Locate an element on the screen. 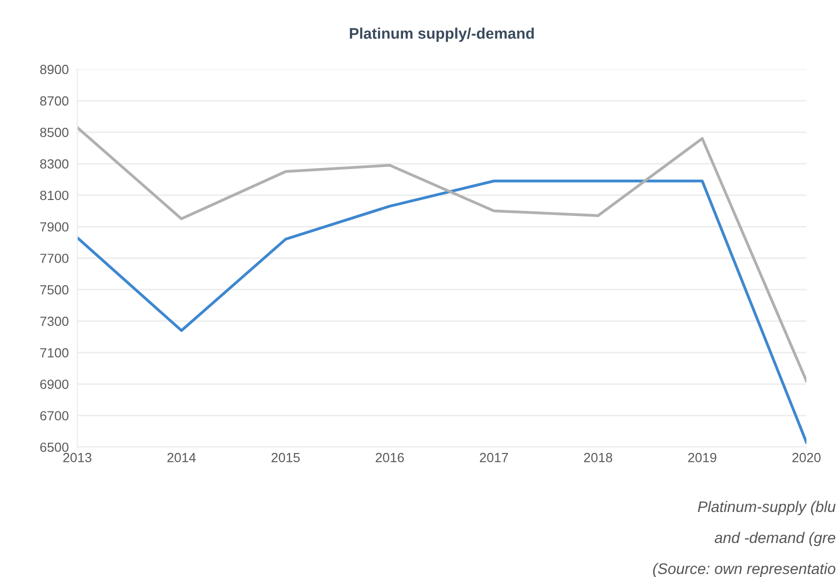 This screenshot has height=577, width=840. y-tick-label: 8900 is located at coordinates (54, 69).